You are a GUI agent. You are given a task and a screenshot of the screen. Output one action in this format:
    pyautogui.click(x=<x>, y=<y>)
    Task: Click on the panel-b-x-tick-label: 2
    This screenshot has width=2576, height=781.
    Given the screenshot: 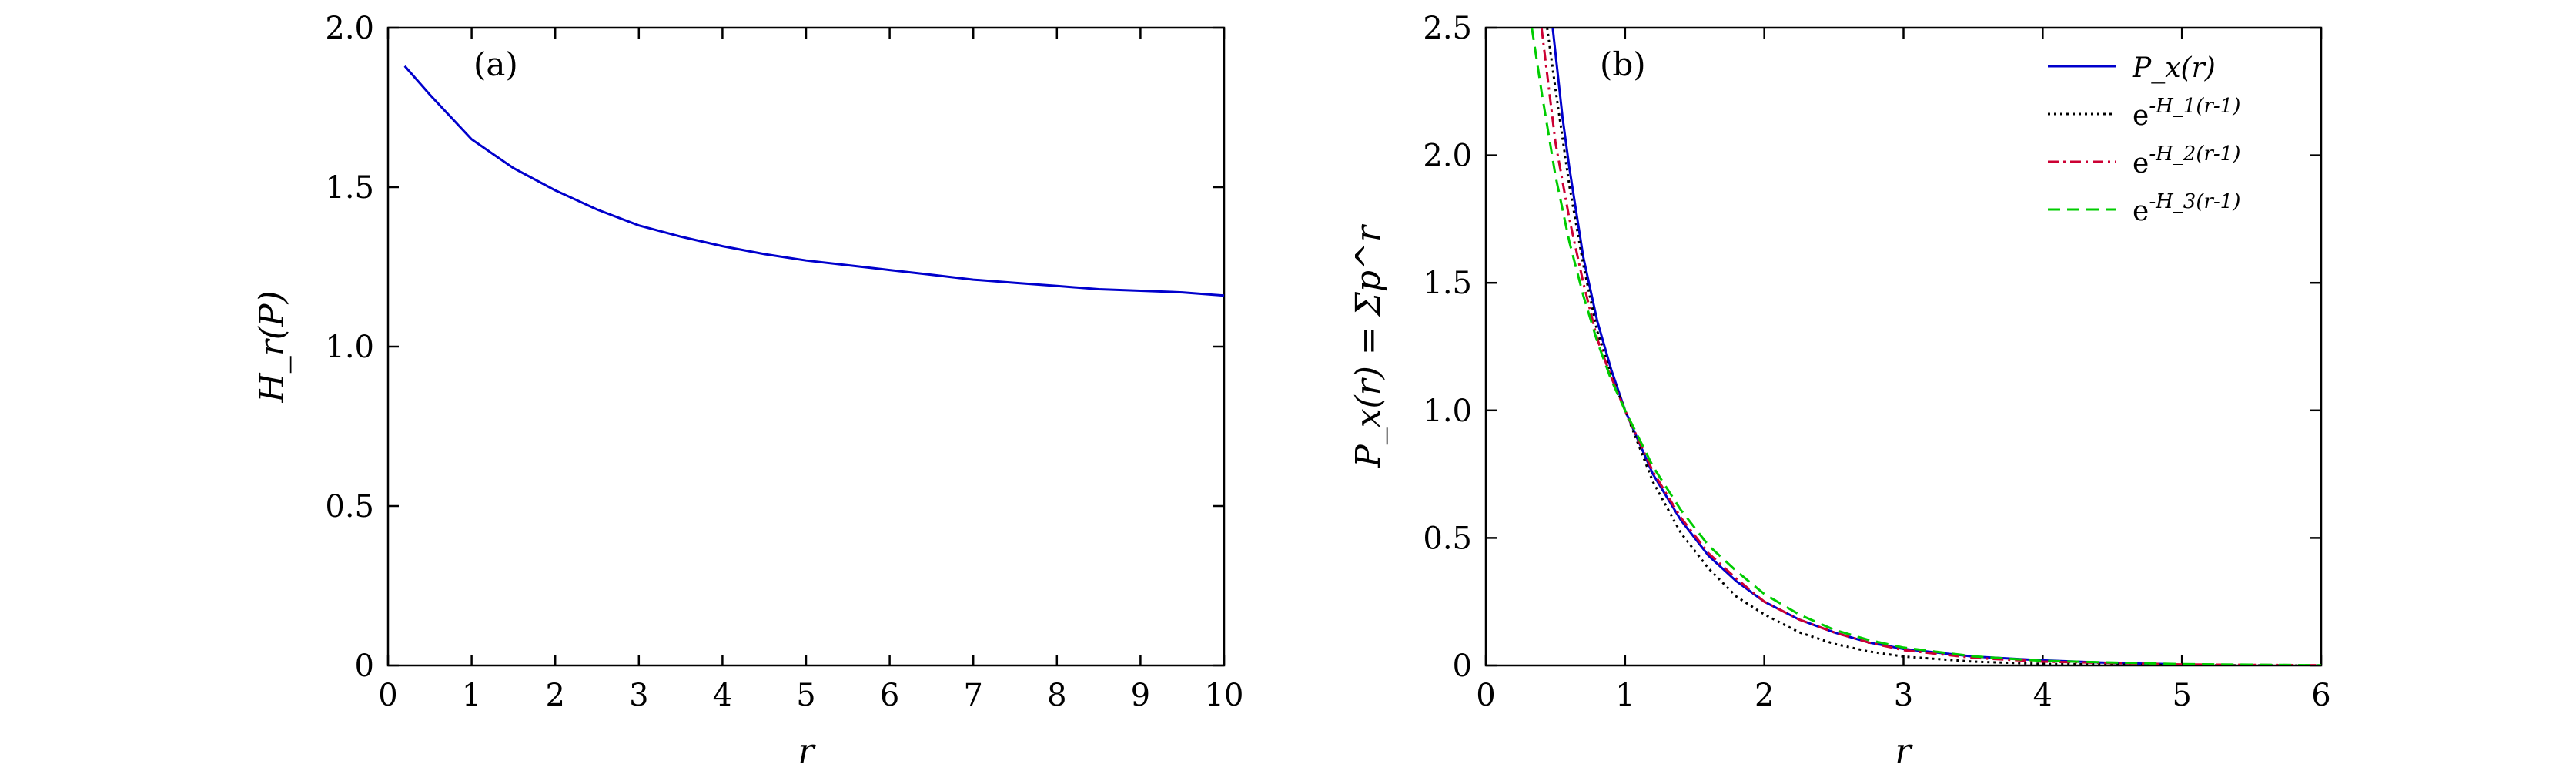 What is the action you would take?
    pyautogui.click(x=1765, y=696)
    